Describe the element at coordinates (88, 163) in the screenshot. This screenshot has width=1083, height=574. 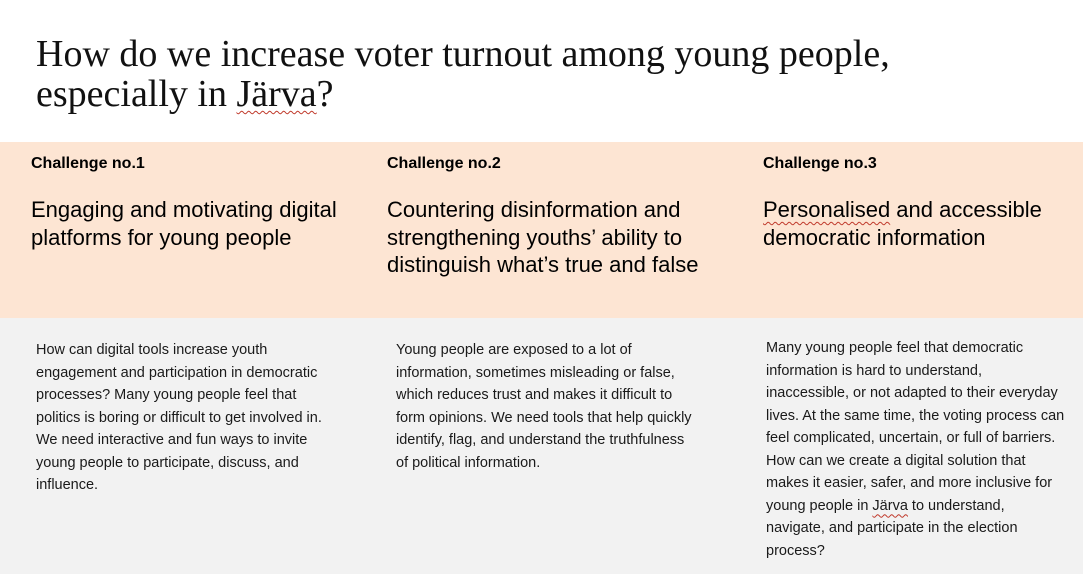
I see `challenge-1-label: Challenge no.1` at that location.